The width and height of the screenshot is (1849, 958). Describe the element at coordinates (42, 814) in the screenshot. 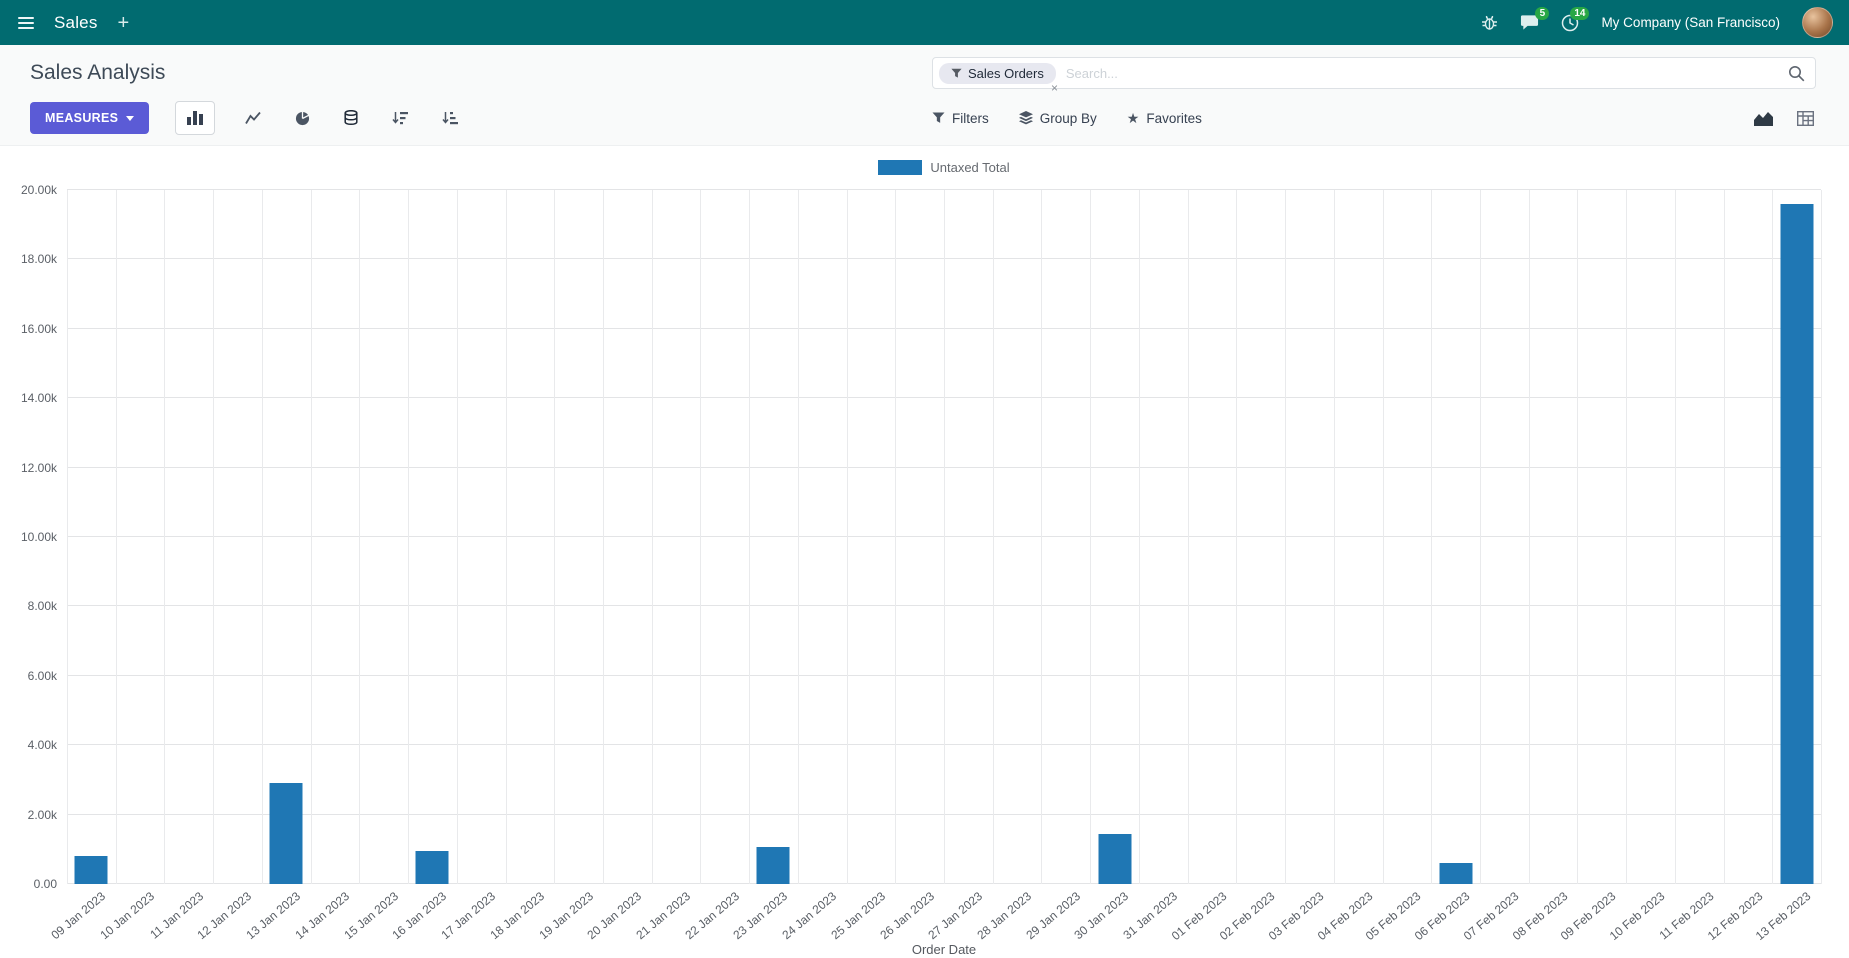

I see `y-tick-label: 2.00k` at that location.